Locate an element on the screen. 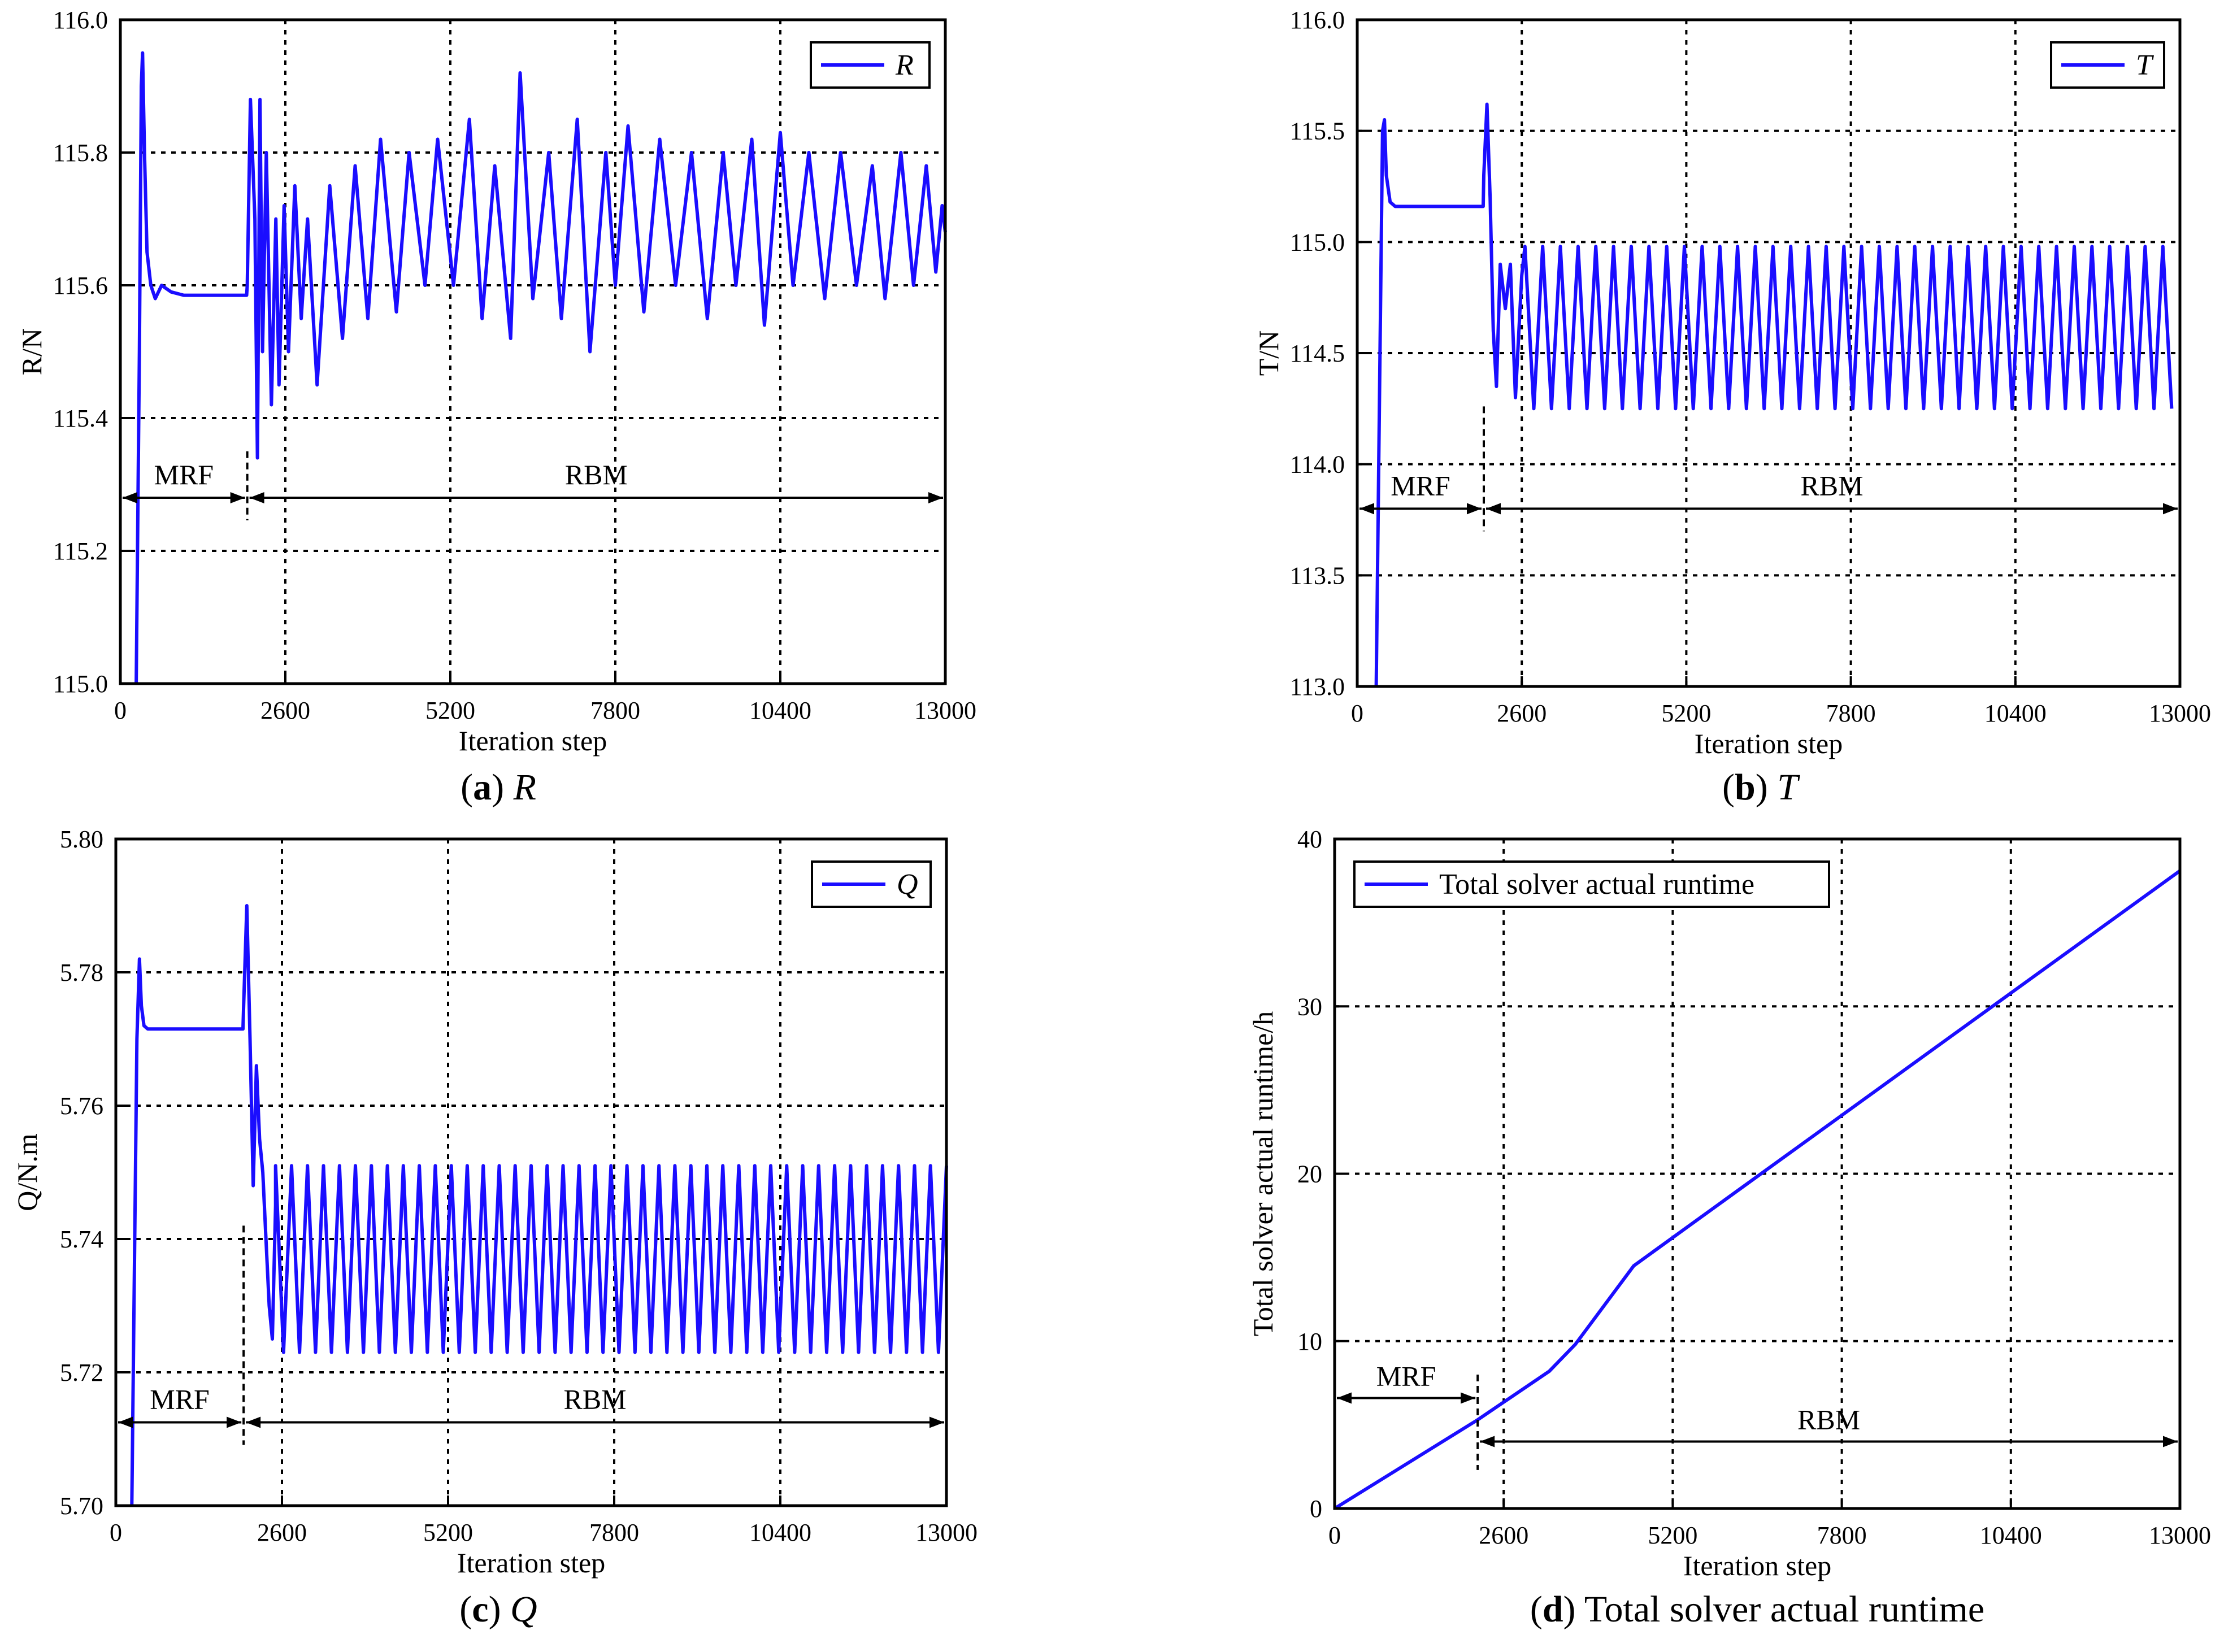 The image size is (2224, 1652). y-tick-label: 20 is located at coordinates (1310, 1174).